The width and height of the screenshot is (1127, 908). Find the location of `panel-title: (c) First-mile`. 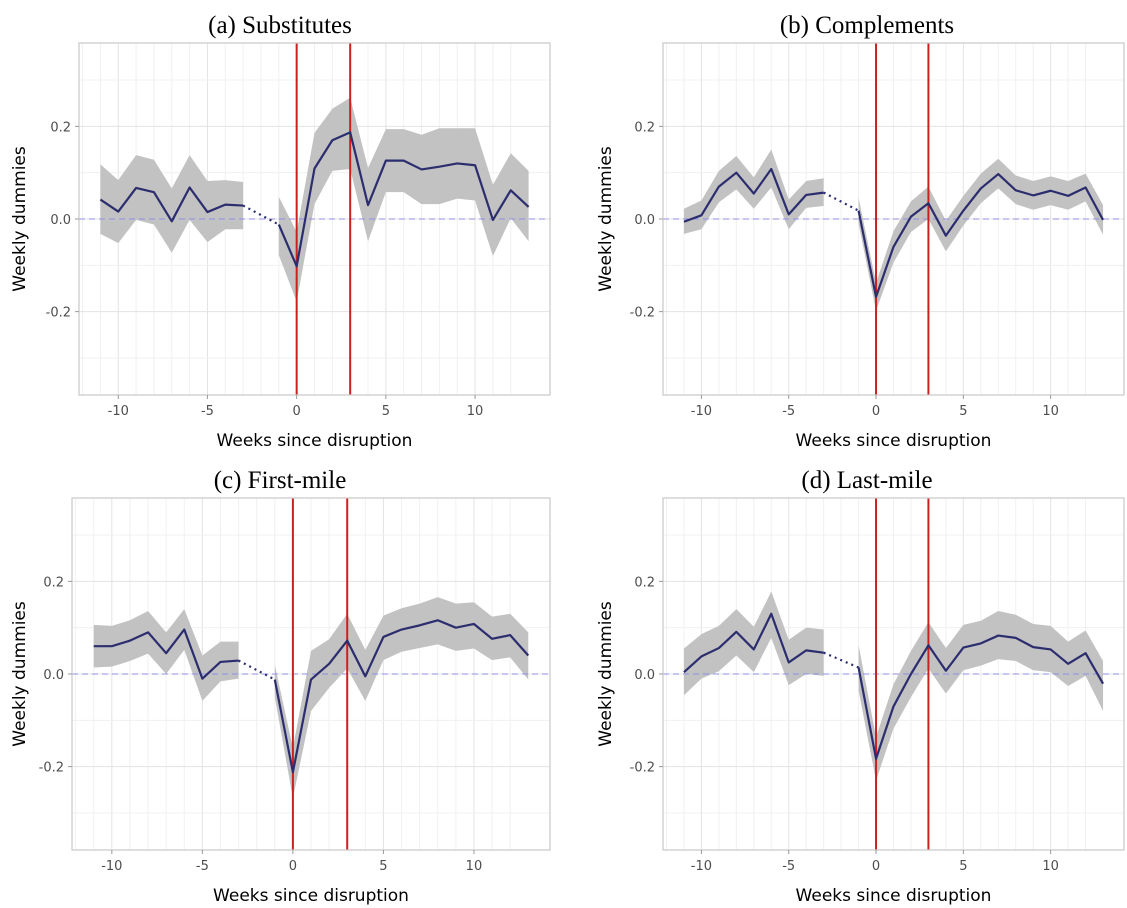

panel-title: (c) First-mile is located at coordinates (280, 480).